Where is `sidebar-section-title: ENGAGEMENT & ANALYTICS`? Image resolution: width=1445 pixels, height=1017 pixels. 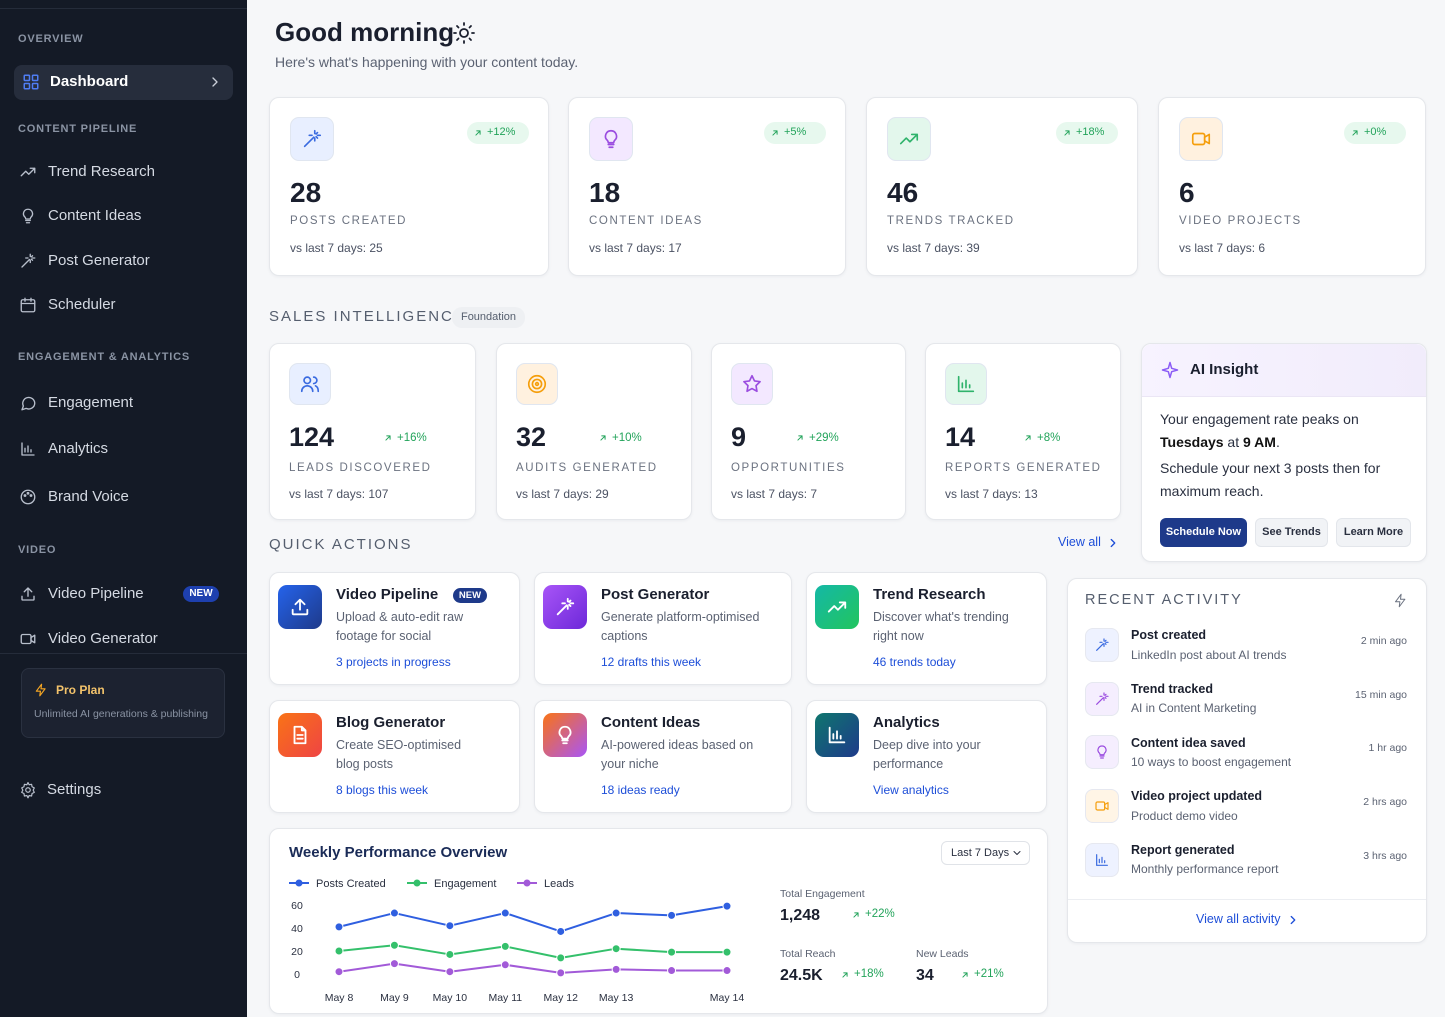
sidebar-section-title: ENGAGEMENT & ANALYTICS is located at coordinates (104, 357).